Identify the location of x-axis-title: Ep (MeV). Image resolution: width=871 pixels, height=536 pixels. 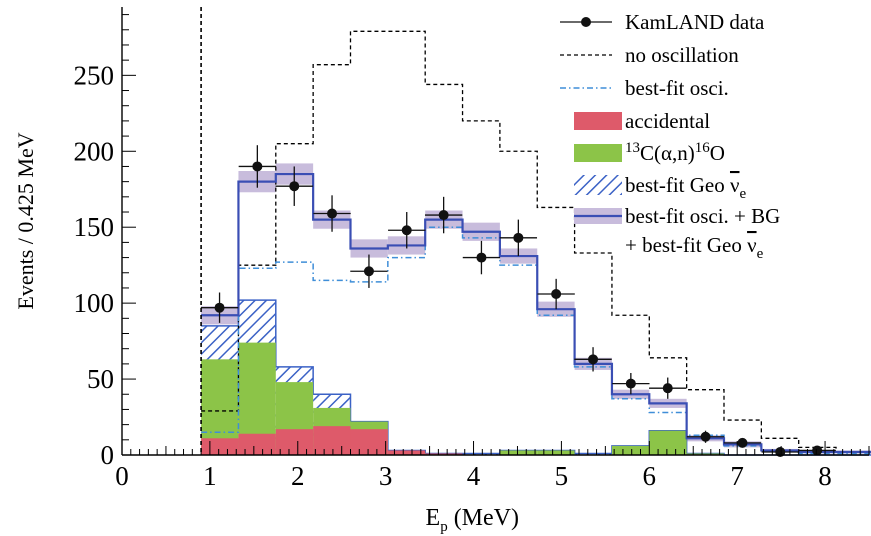
(472, 520).